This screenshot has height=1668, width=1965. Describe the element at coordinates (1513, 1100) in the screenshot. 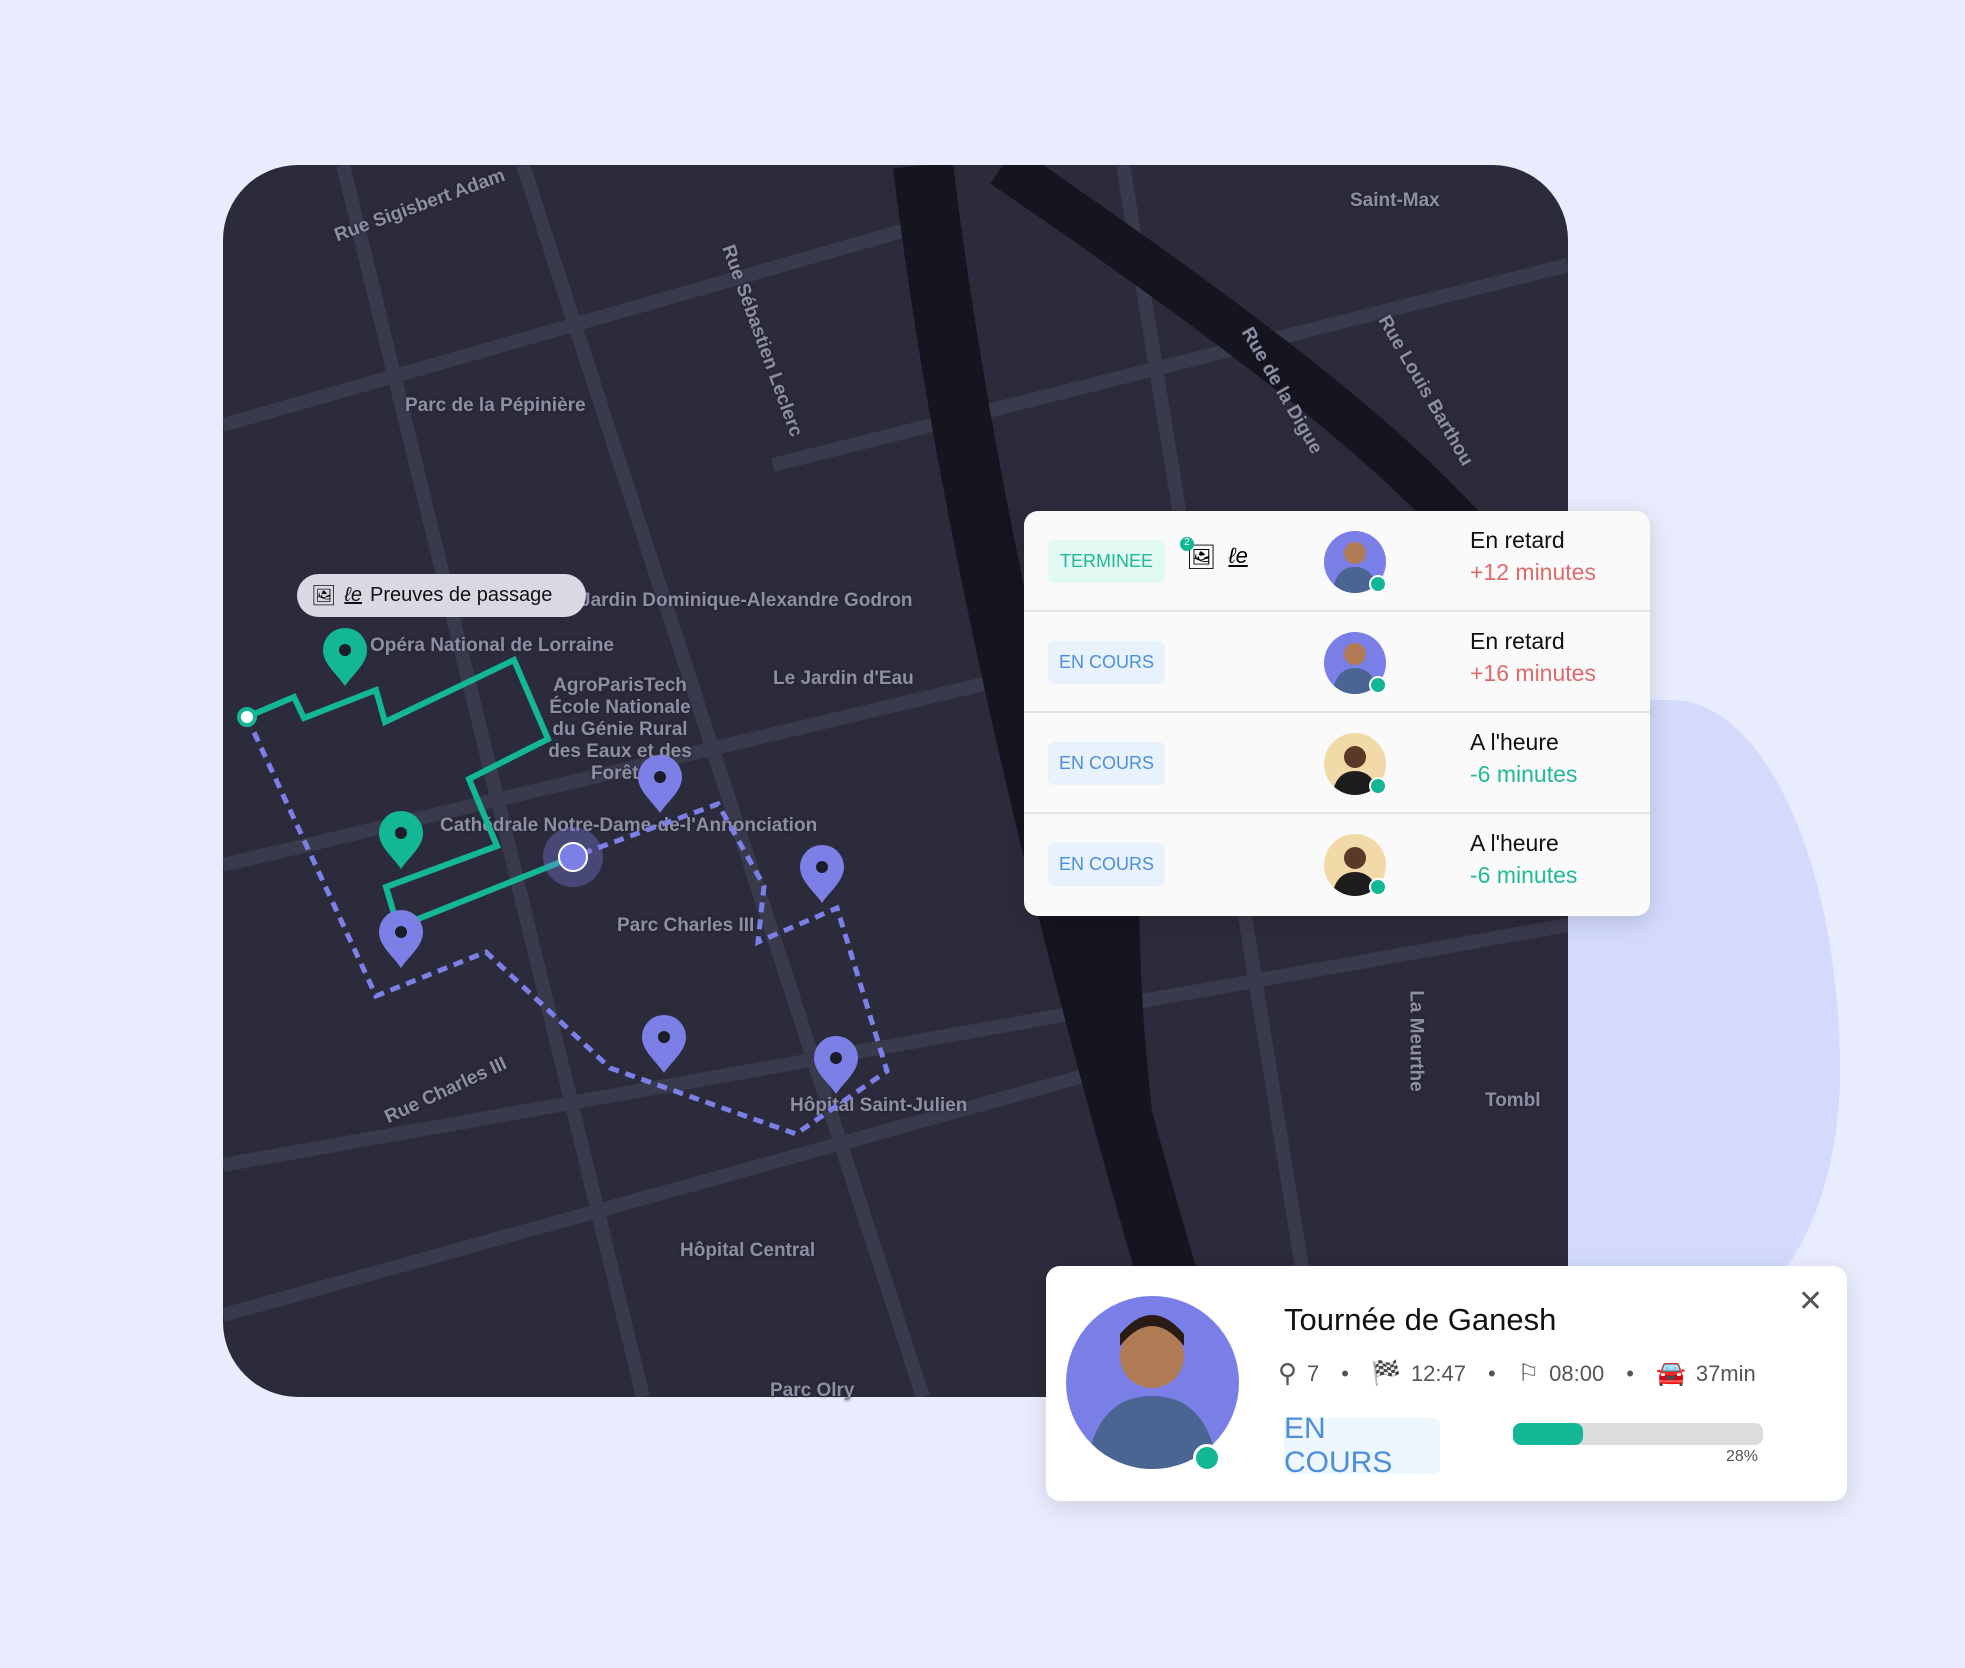

I see `map-label: Tombl` at that location.